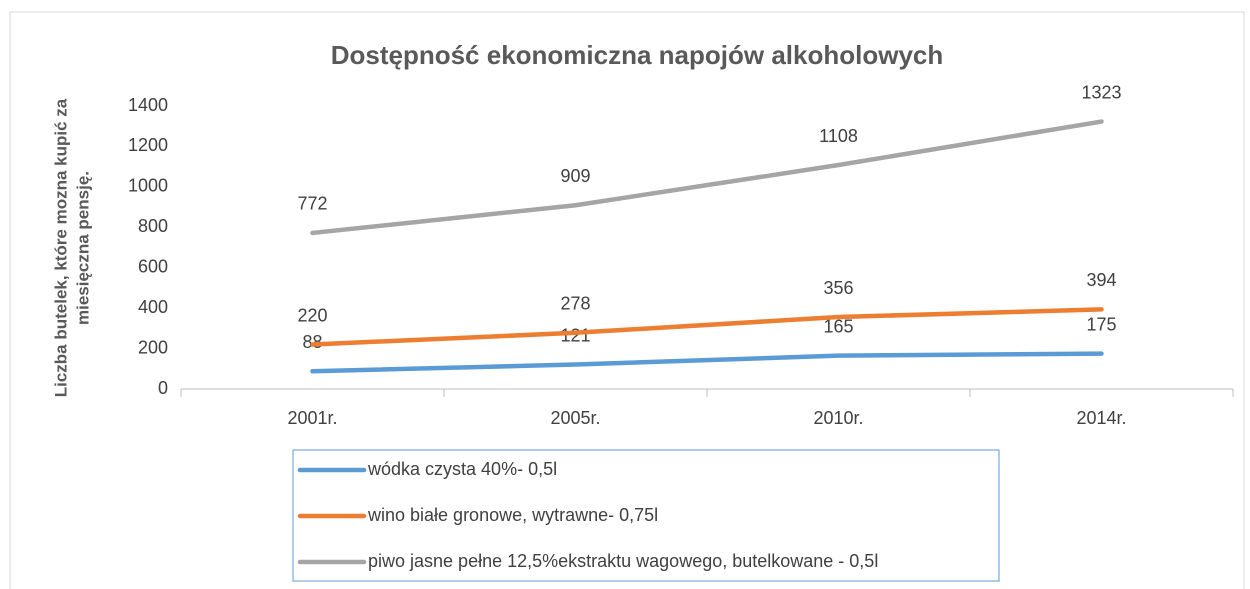 This screenshot has width=1250, height=589. What do you see at coordinates (575, 176) in the screenshot?
I see `data-label: 909` at bounding box center [575, 176].